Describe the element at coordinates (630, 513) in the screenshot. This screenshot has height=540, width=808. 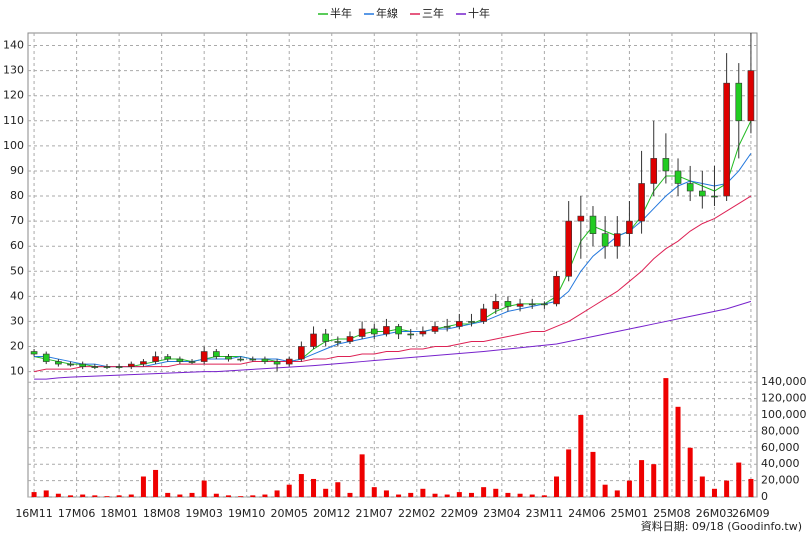
I see `x-tick-label: 25M01` at that location.